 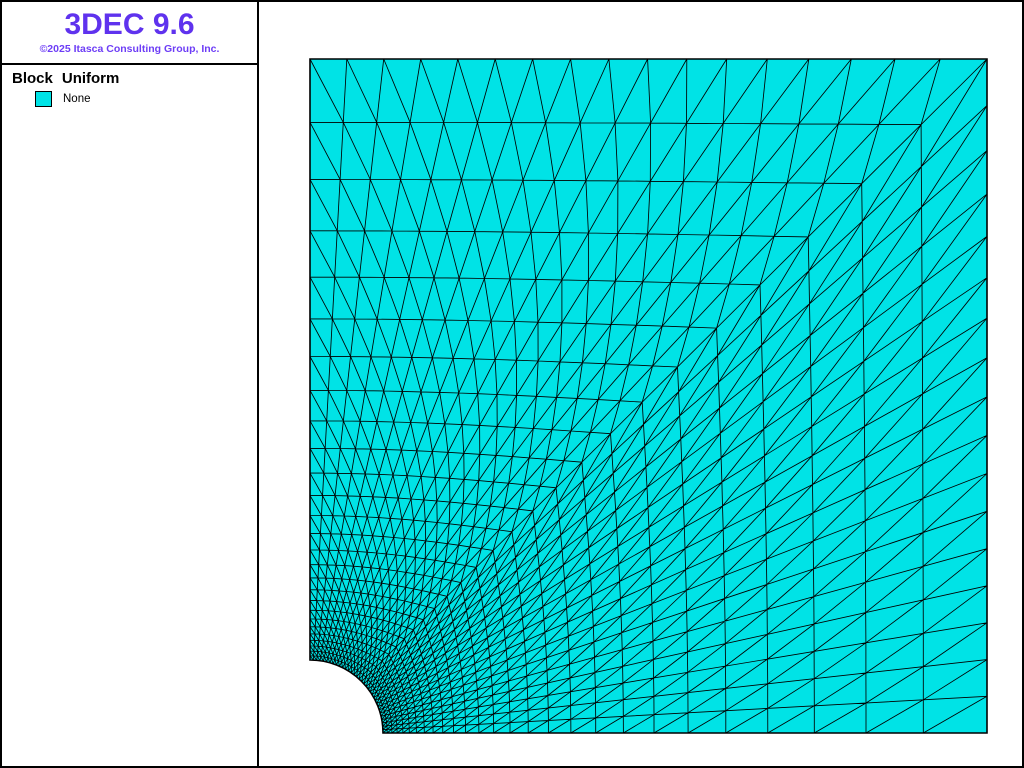 What do you see at coordinates (129, 49) in the screenshot?
I see `app-copyright: ©2025 Itasca Consulting Group, Inc.` at bounding box center [129, 49].